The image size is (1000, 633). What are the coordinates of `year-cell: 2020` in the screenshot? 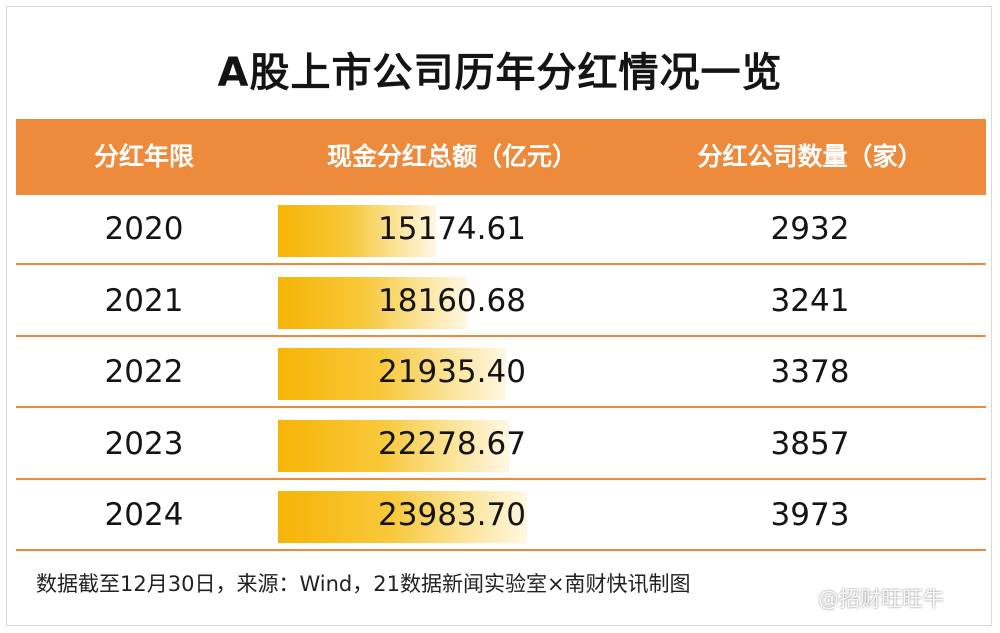 It's located at (144, 229).